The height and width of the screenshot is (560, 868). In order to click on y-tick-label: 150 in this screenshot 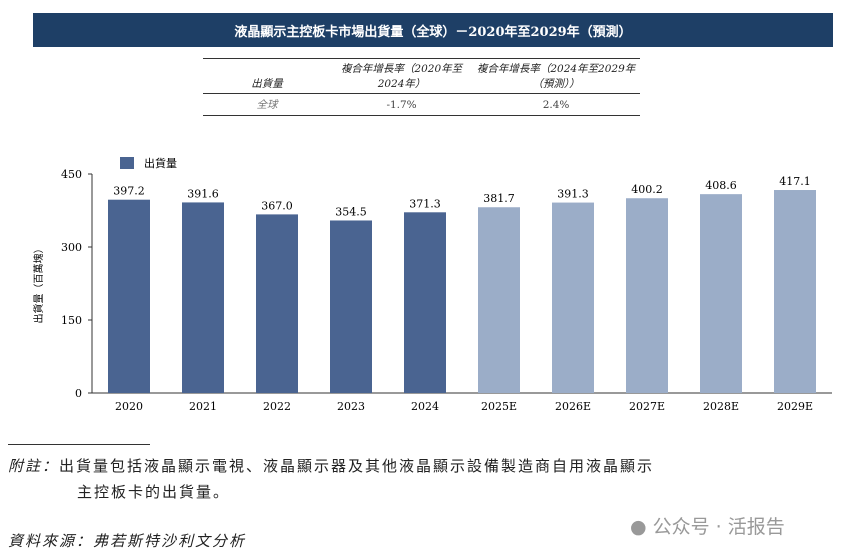, I will do `click(71, 320)`.